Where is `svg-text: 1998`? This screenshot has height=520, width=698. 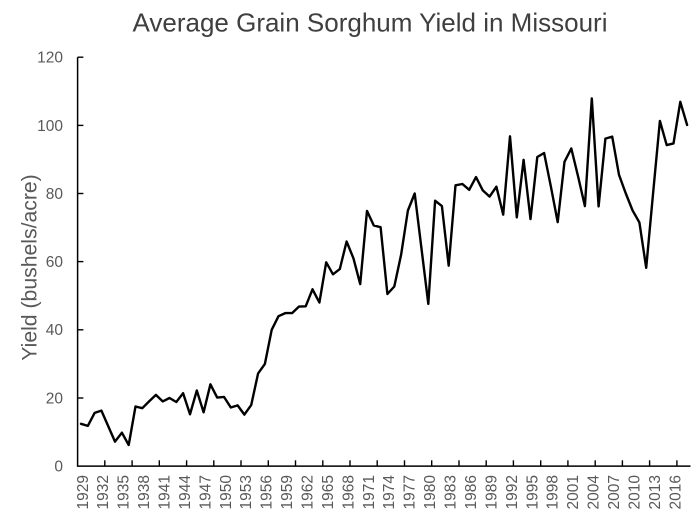 svg-text: 1998 is located at coordinates (553, 492).